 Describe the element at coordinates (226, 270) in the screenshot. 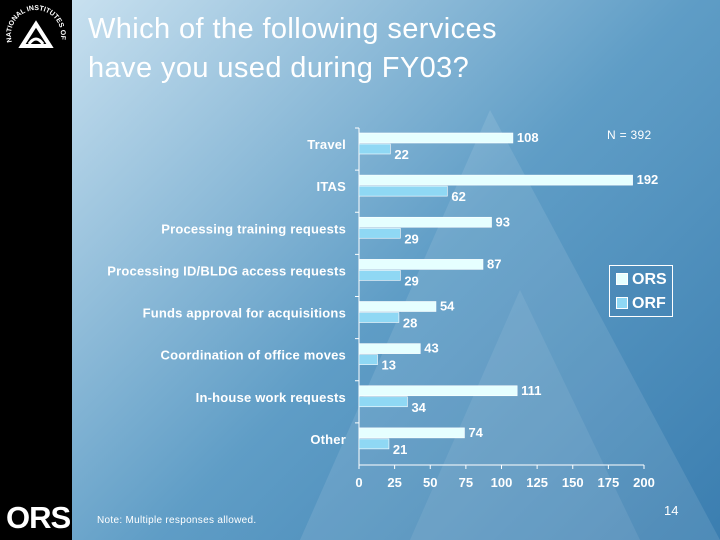

I see `category-label: Processing ID/BLDG access requests` at that location.